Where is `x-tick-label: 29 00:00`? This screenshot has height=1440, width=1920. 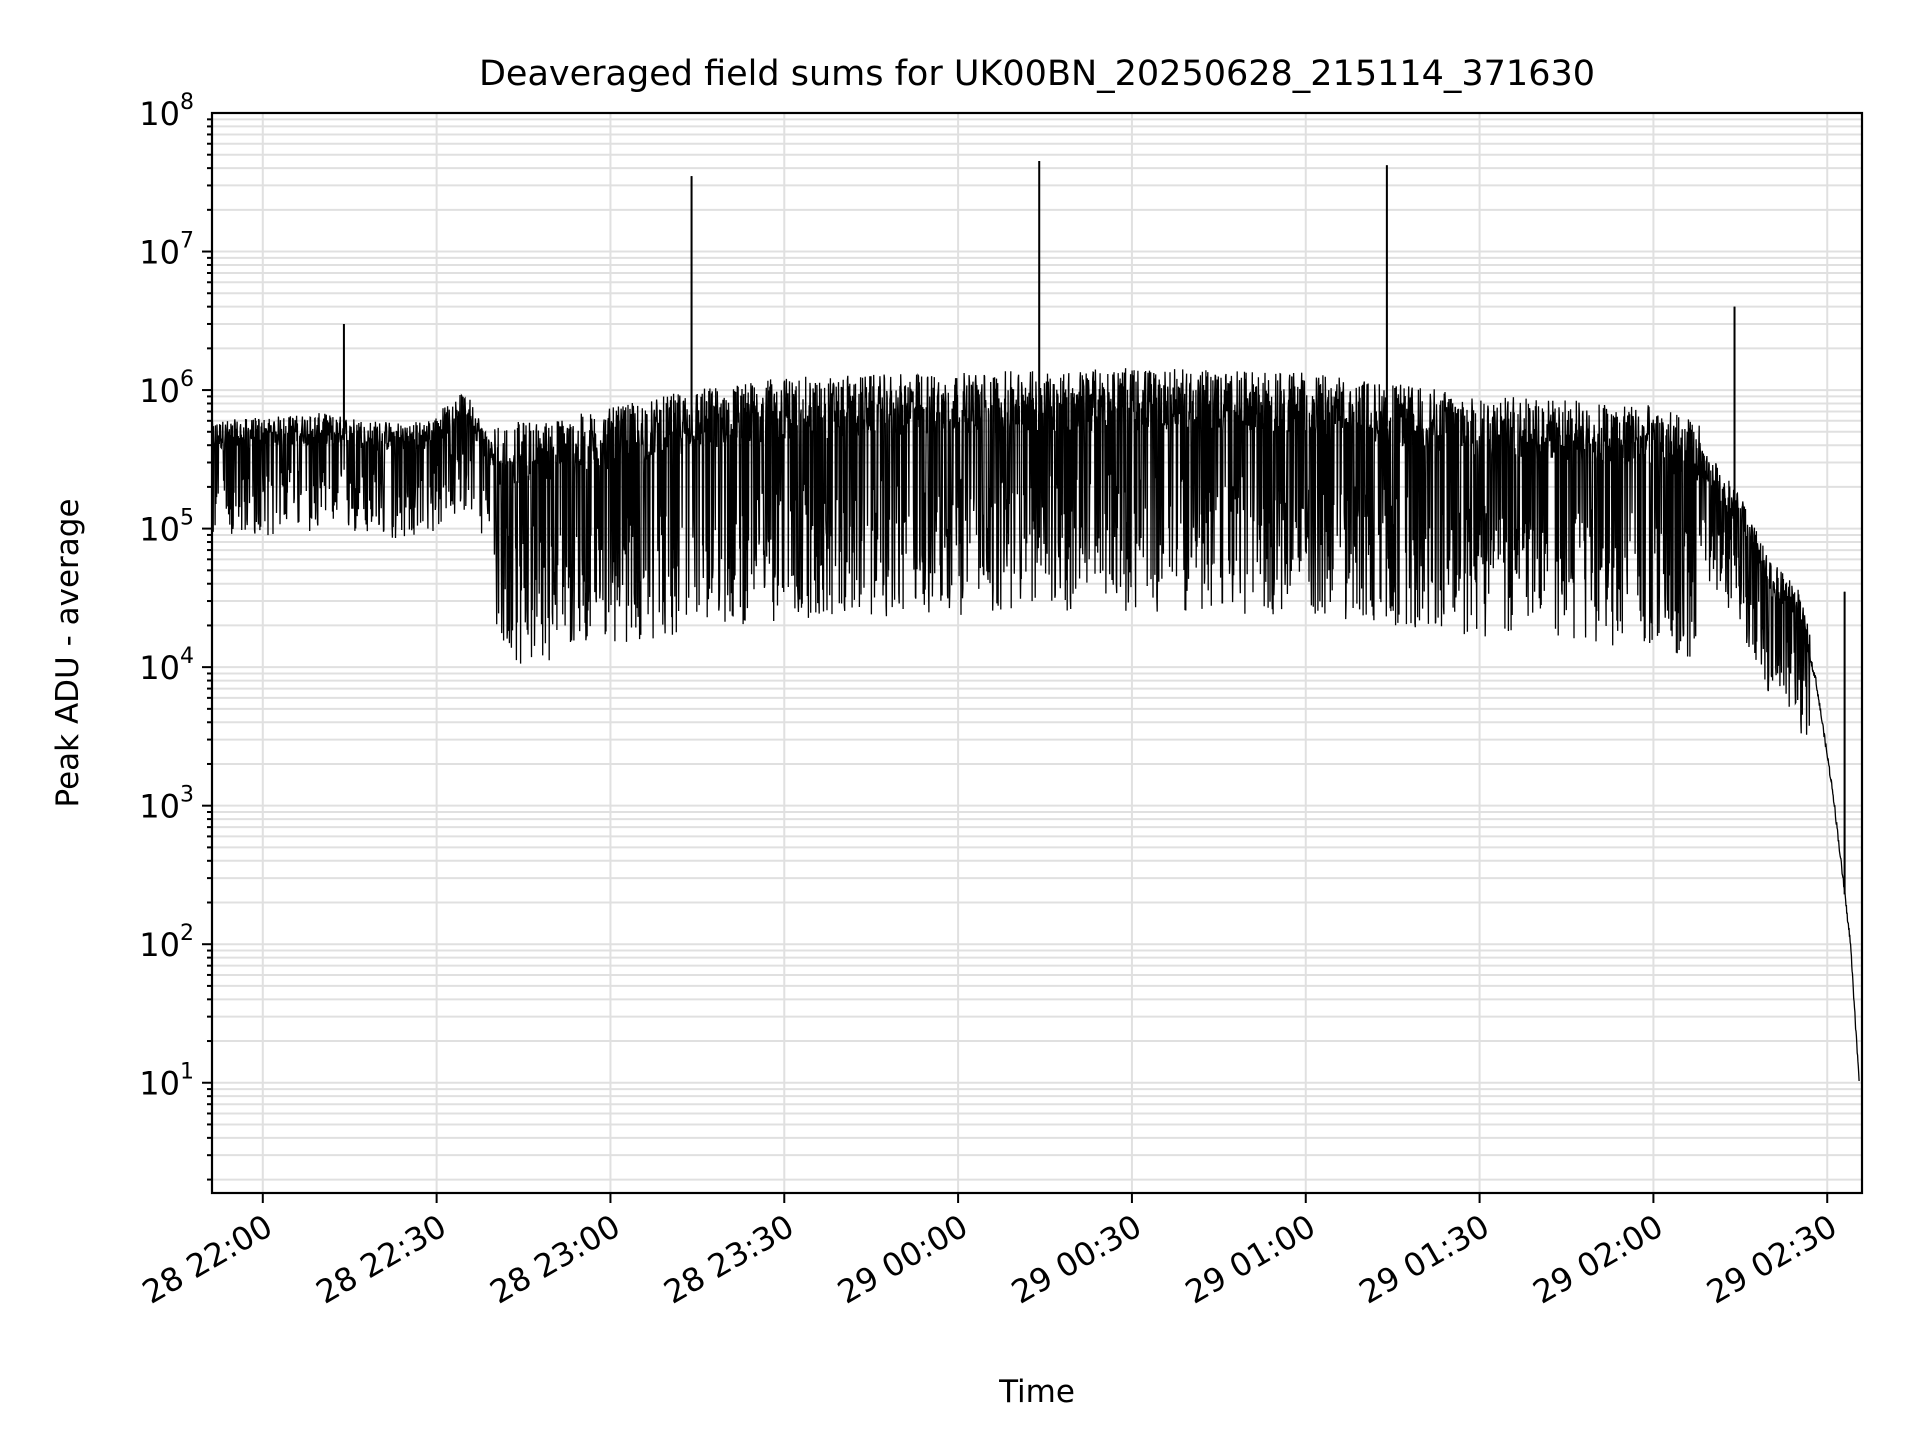
x-tick-label: 29 00:00 is located at coordinates (902, 1259).